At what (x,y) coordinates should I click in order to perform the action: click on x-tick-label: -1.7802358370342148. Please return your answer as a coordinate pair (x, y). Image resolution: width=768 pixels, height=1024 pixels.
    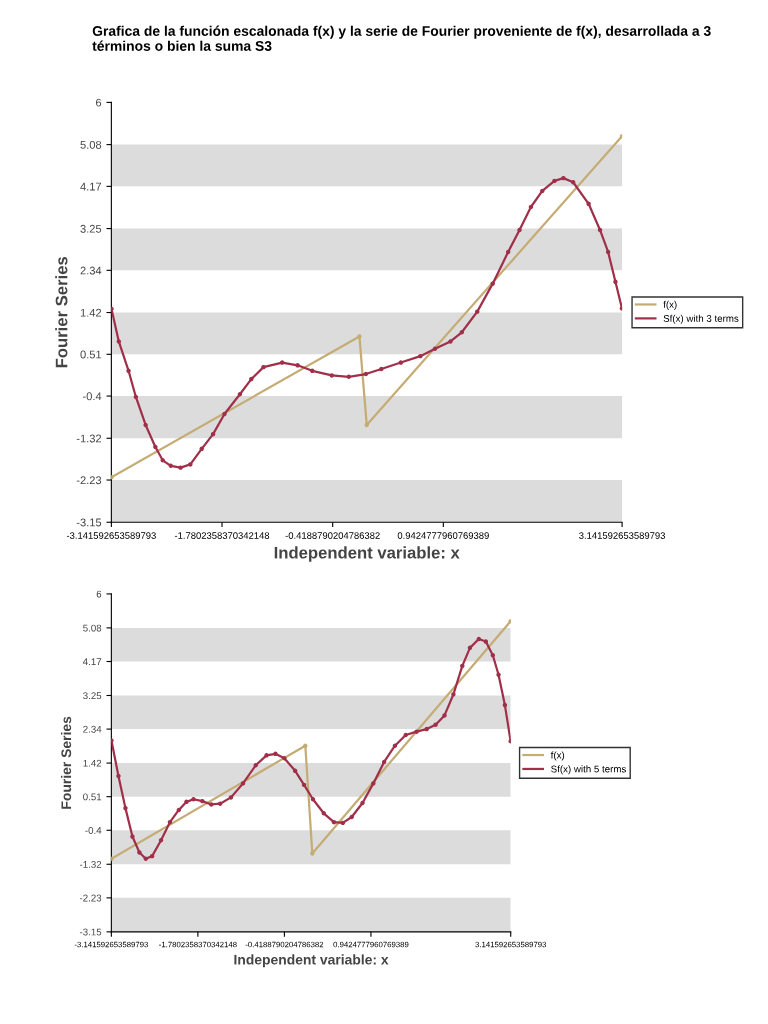
    Looking at the image, I should click on (222, 535).